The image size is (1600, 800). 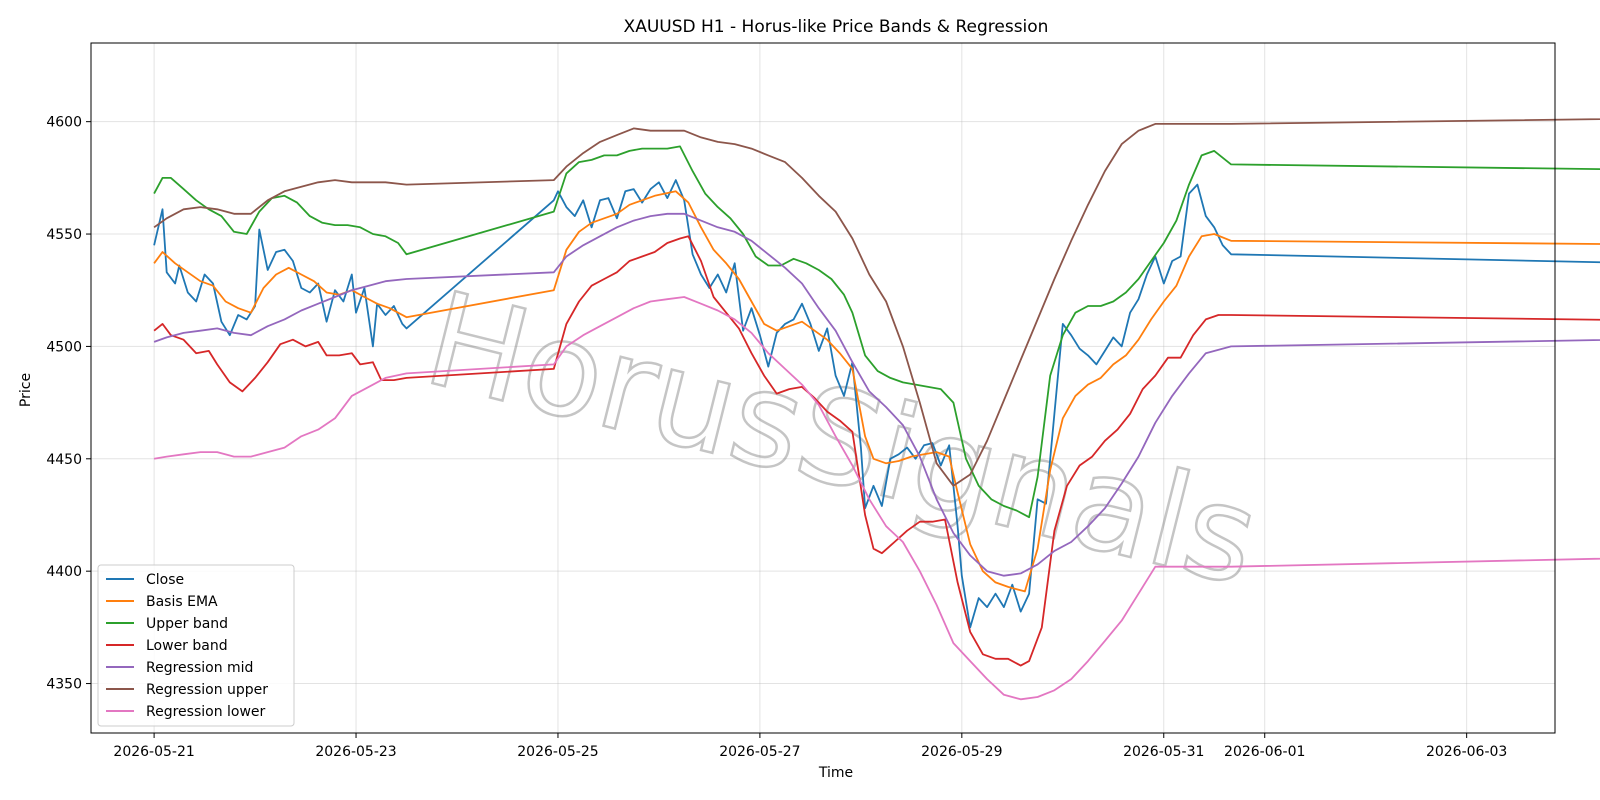 I want to click on x-tick-label: 2026-05-25, so click(x=557, y=752).